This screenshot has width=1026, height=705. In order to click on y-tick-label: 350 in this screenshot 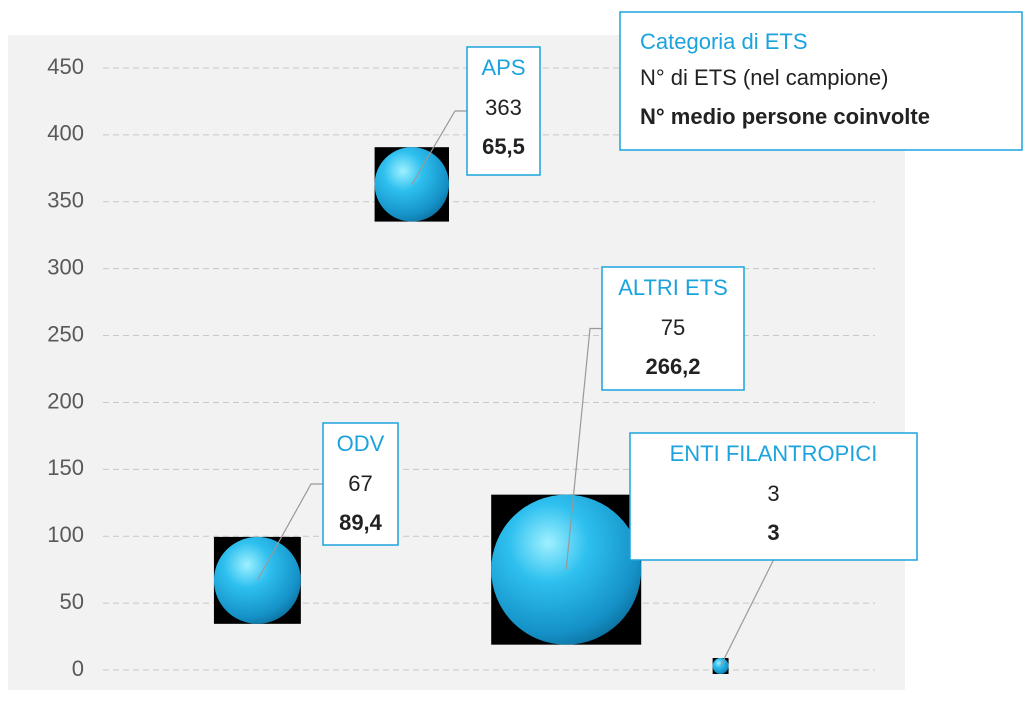, I will do `click(65, 200)`.